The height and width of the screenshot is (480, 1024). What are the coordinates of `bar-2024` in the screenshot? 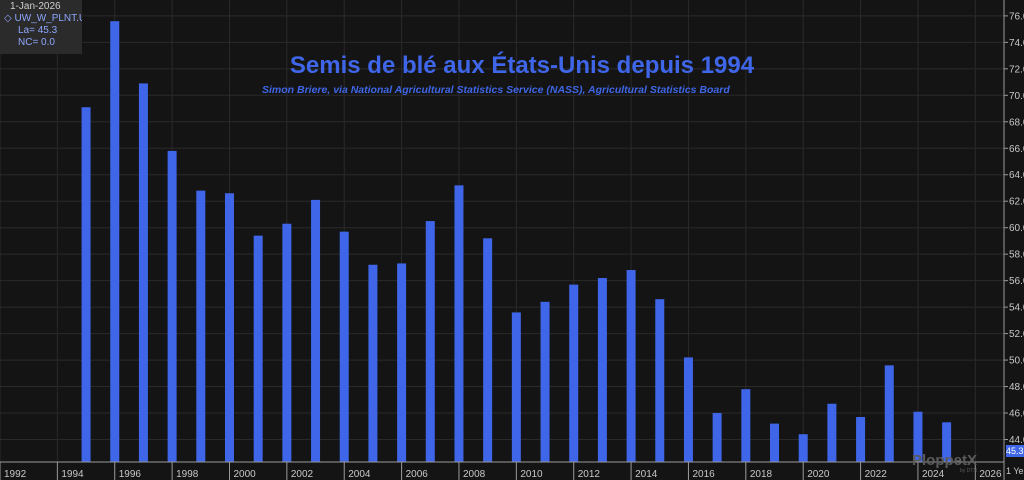 It's located at (918, 436).